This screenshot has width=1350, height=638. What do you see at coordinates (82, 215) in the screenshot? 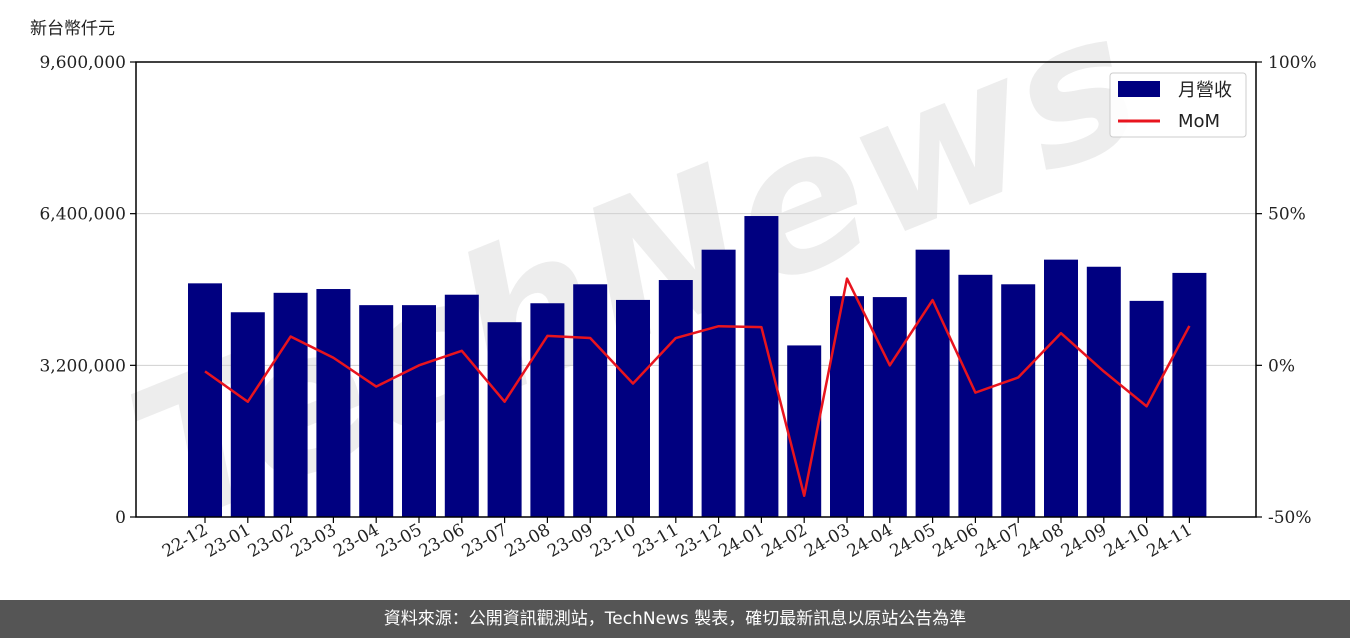
I see `y-left-tick-label: 6,400,000` at bounding box center [82, 215].